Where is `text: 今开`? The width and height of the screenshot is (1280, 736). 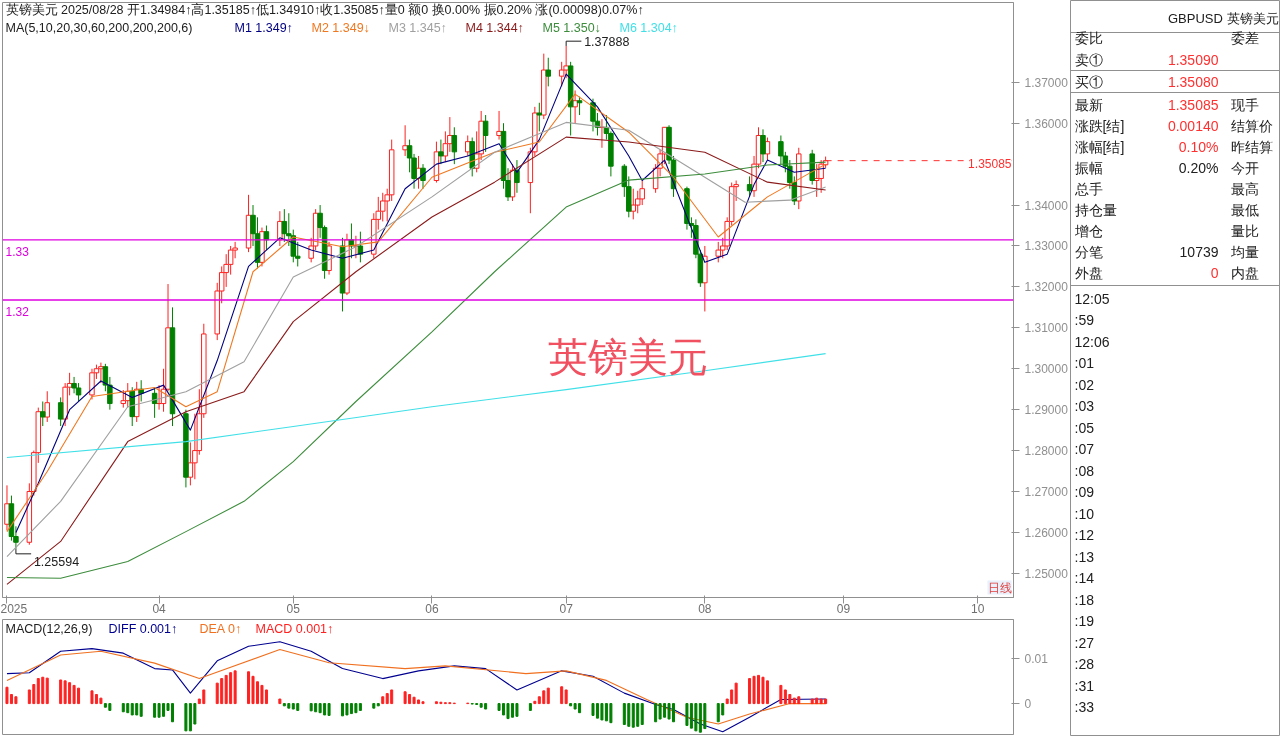 text: 今开 is located at coordinates (1244, 167).